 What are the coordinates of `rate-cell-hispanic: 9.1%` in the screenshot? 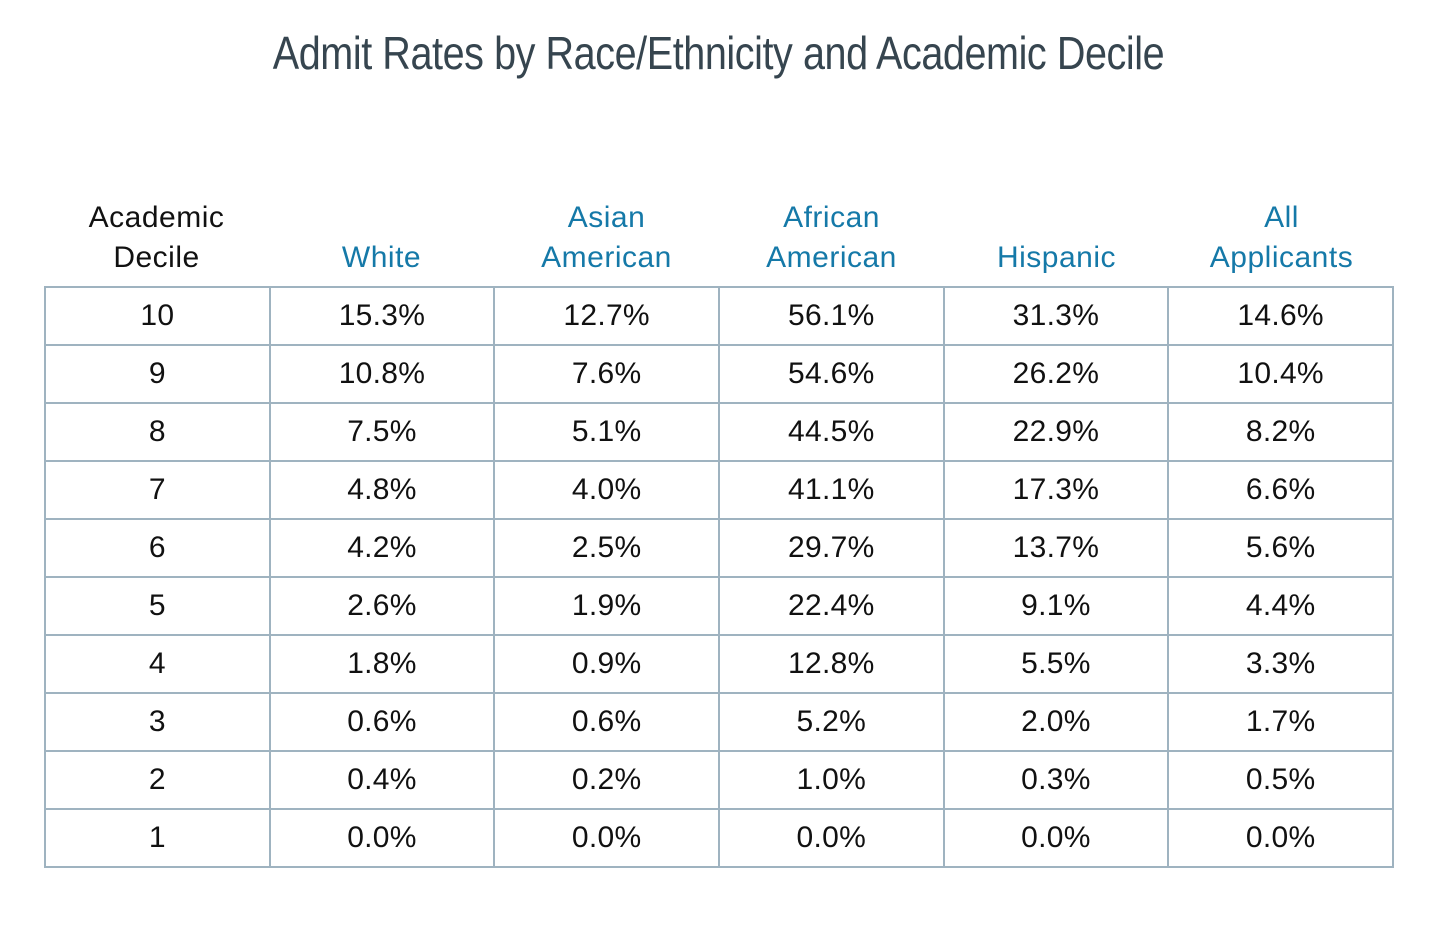 It's located at (1056, 606).